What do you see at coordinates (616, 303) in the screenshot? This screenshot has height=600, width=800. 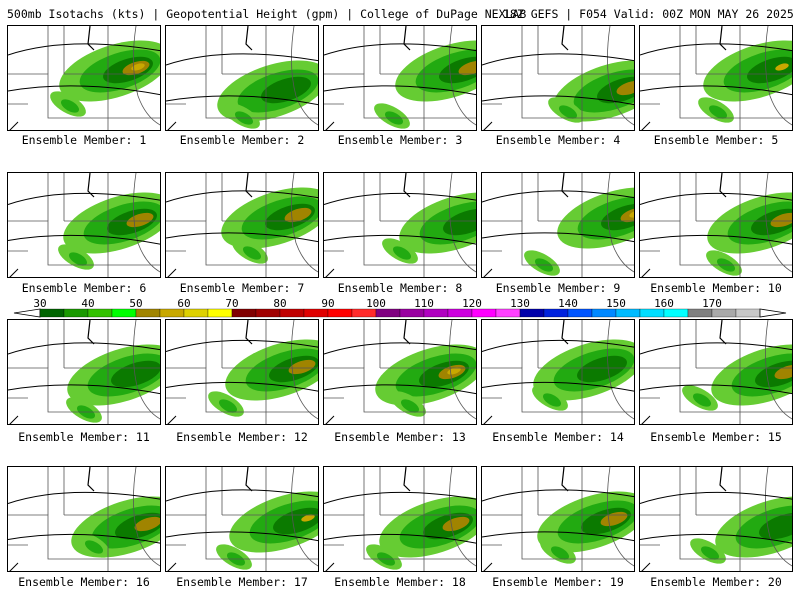 I see `colorbar-tick-label: 150` at bounding box center [616, 303].